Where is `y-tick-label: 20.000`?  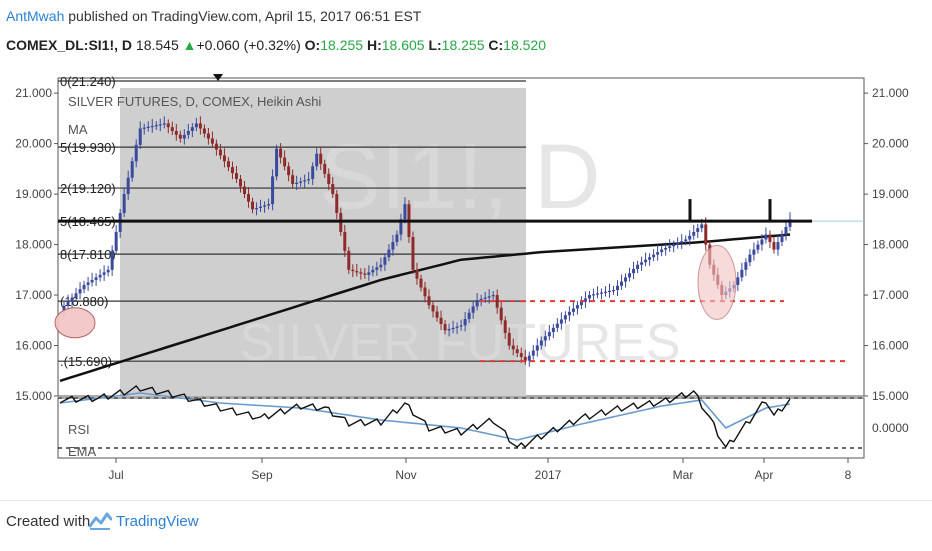
y-tick-label: 20.000 is located at coordinates (890, 144).